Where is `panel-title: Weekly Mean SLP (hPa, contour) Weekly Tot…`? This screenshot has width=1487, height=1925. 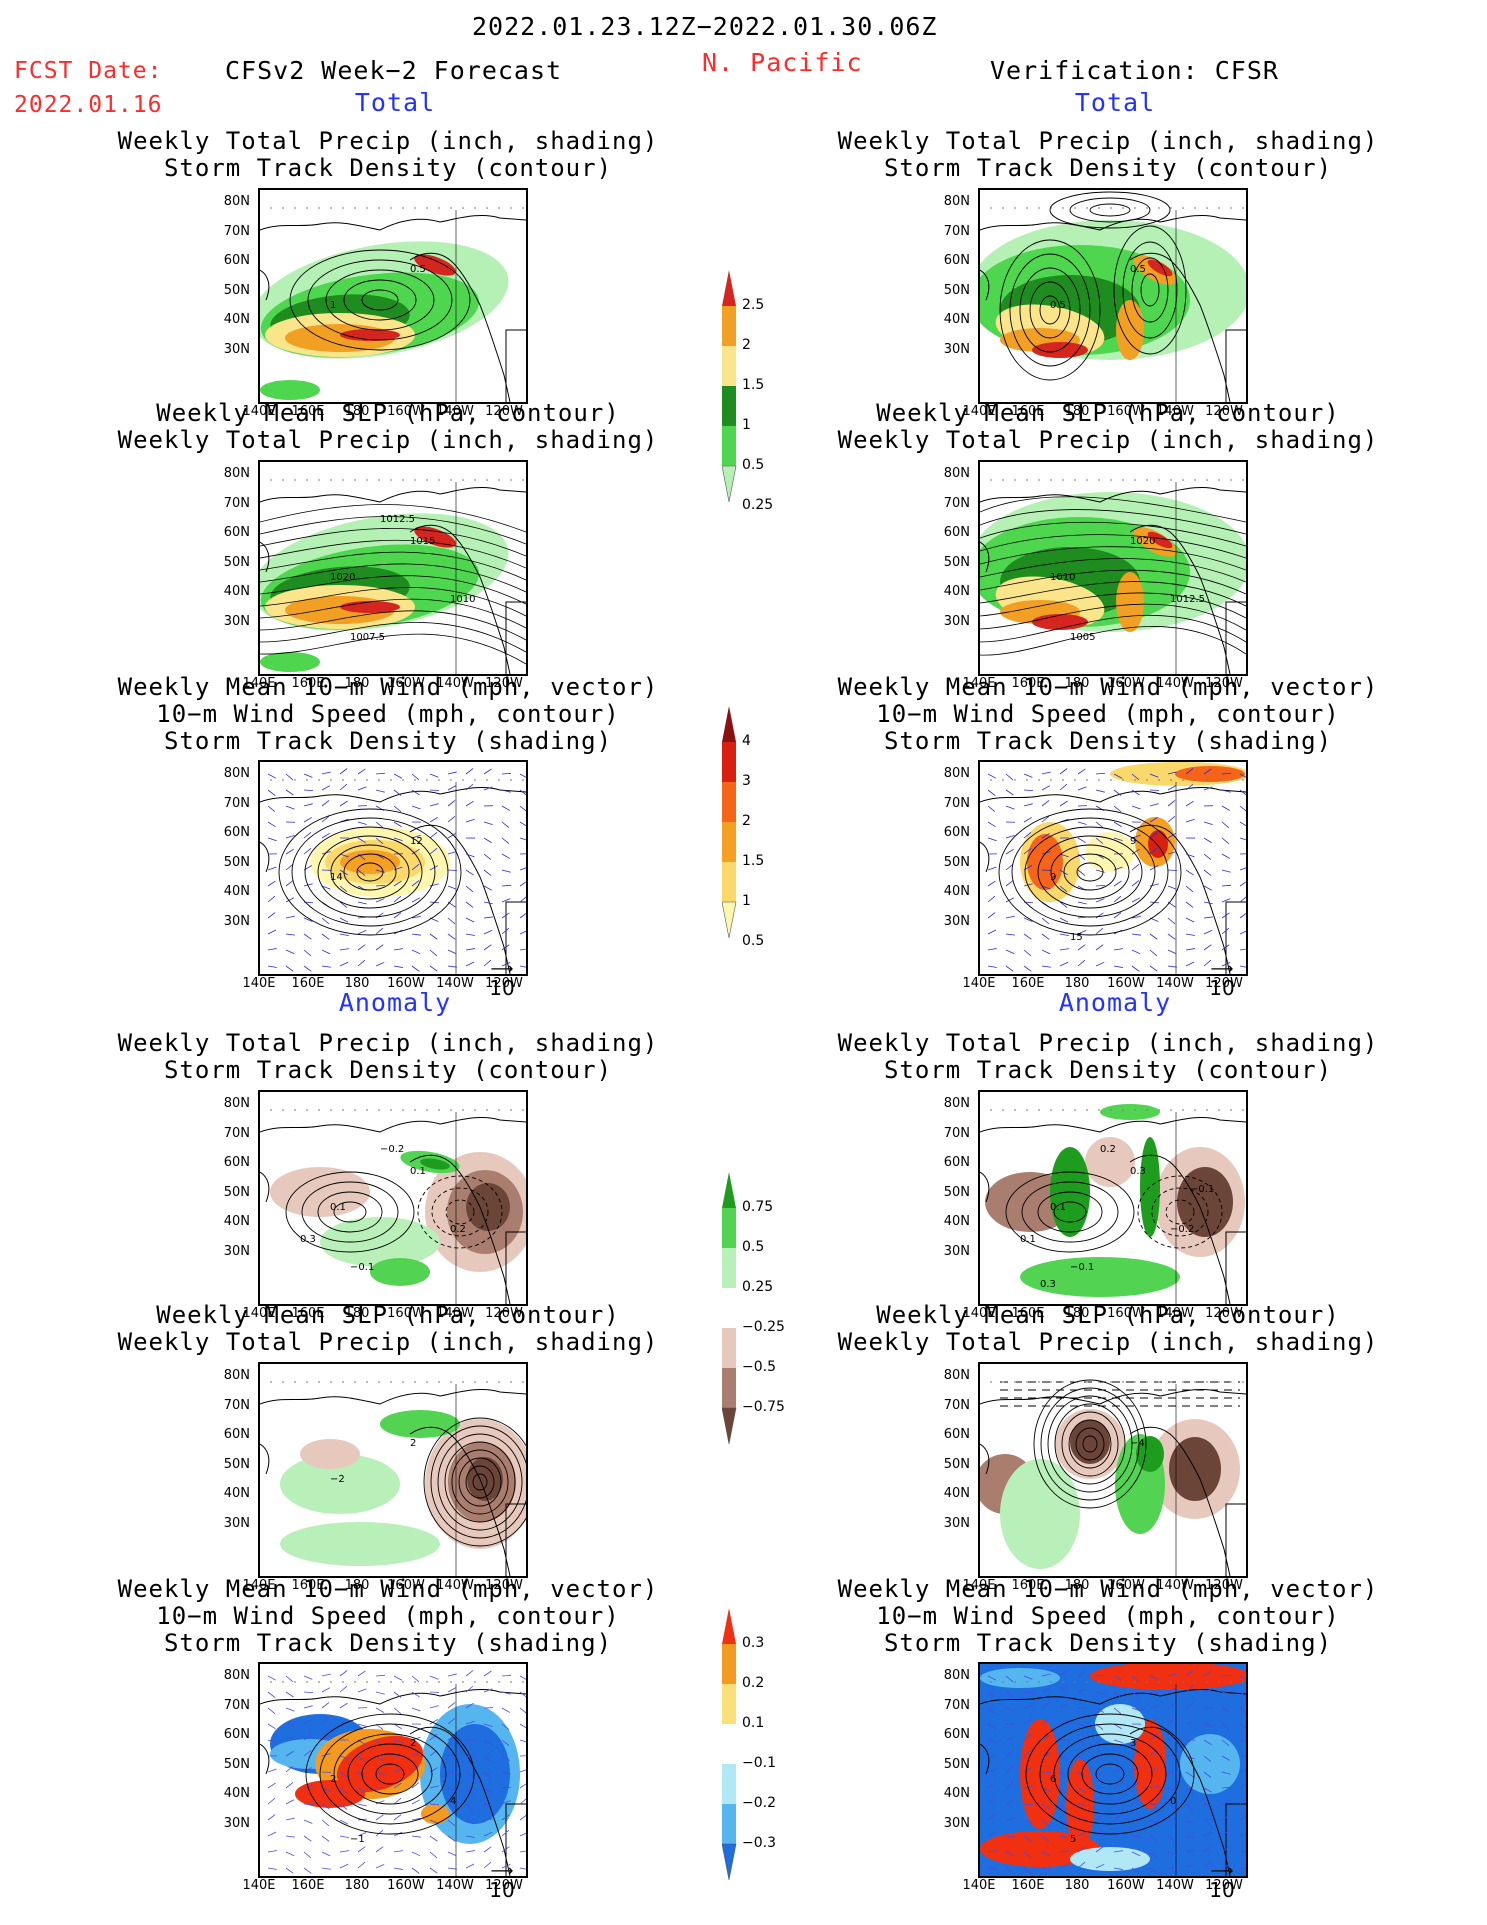 panel-title: Weekly Mean SLP (hPa, contour) Weekly Tot… is located at coordinates (1108, 426).